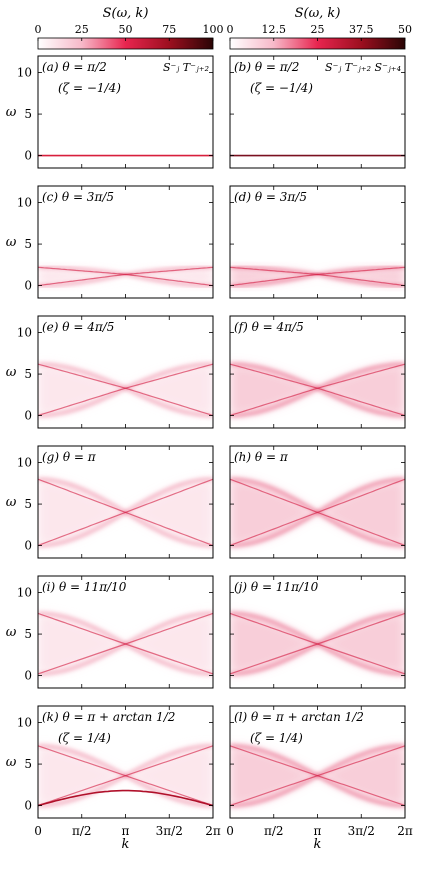 The width and height of the screenshot is (427, 873). What do you see at coordinates (74, 67) in the screenshot?
I see `panel-title: (a) θ = π/2` at bounding box center [74, 67].